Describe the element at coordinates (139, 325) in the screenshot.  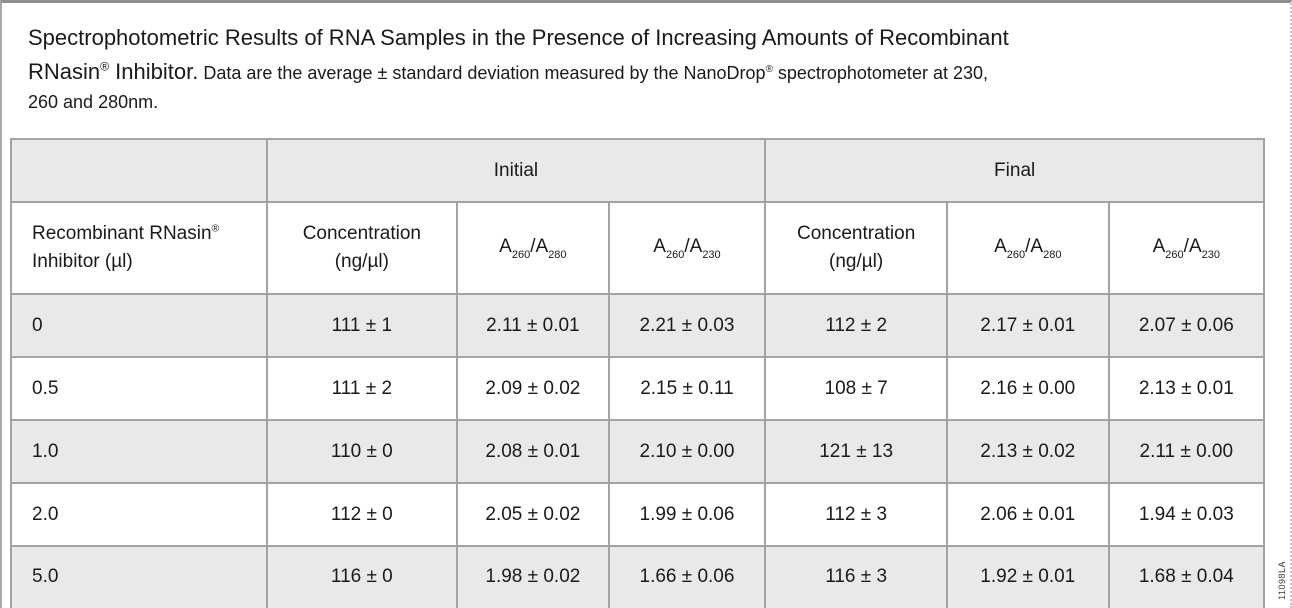
I see `cell-inhibitor: 0` at that location.